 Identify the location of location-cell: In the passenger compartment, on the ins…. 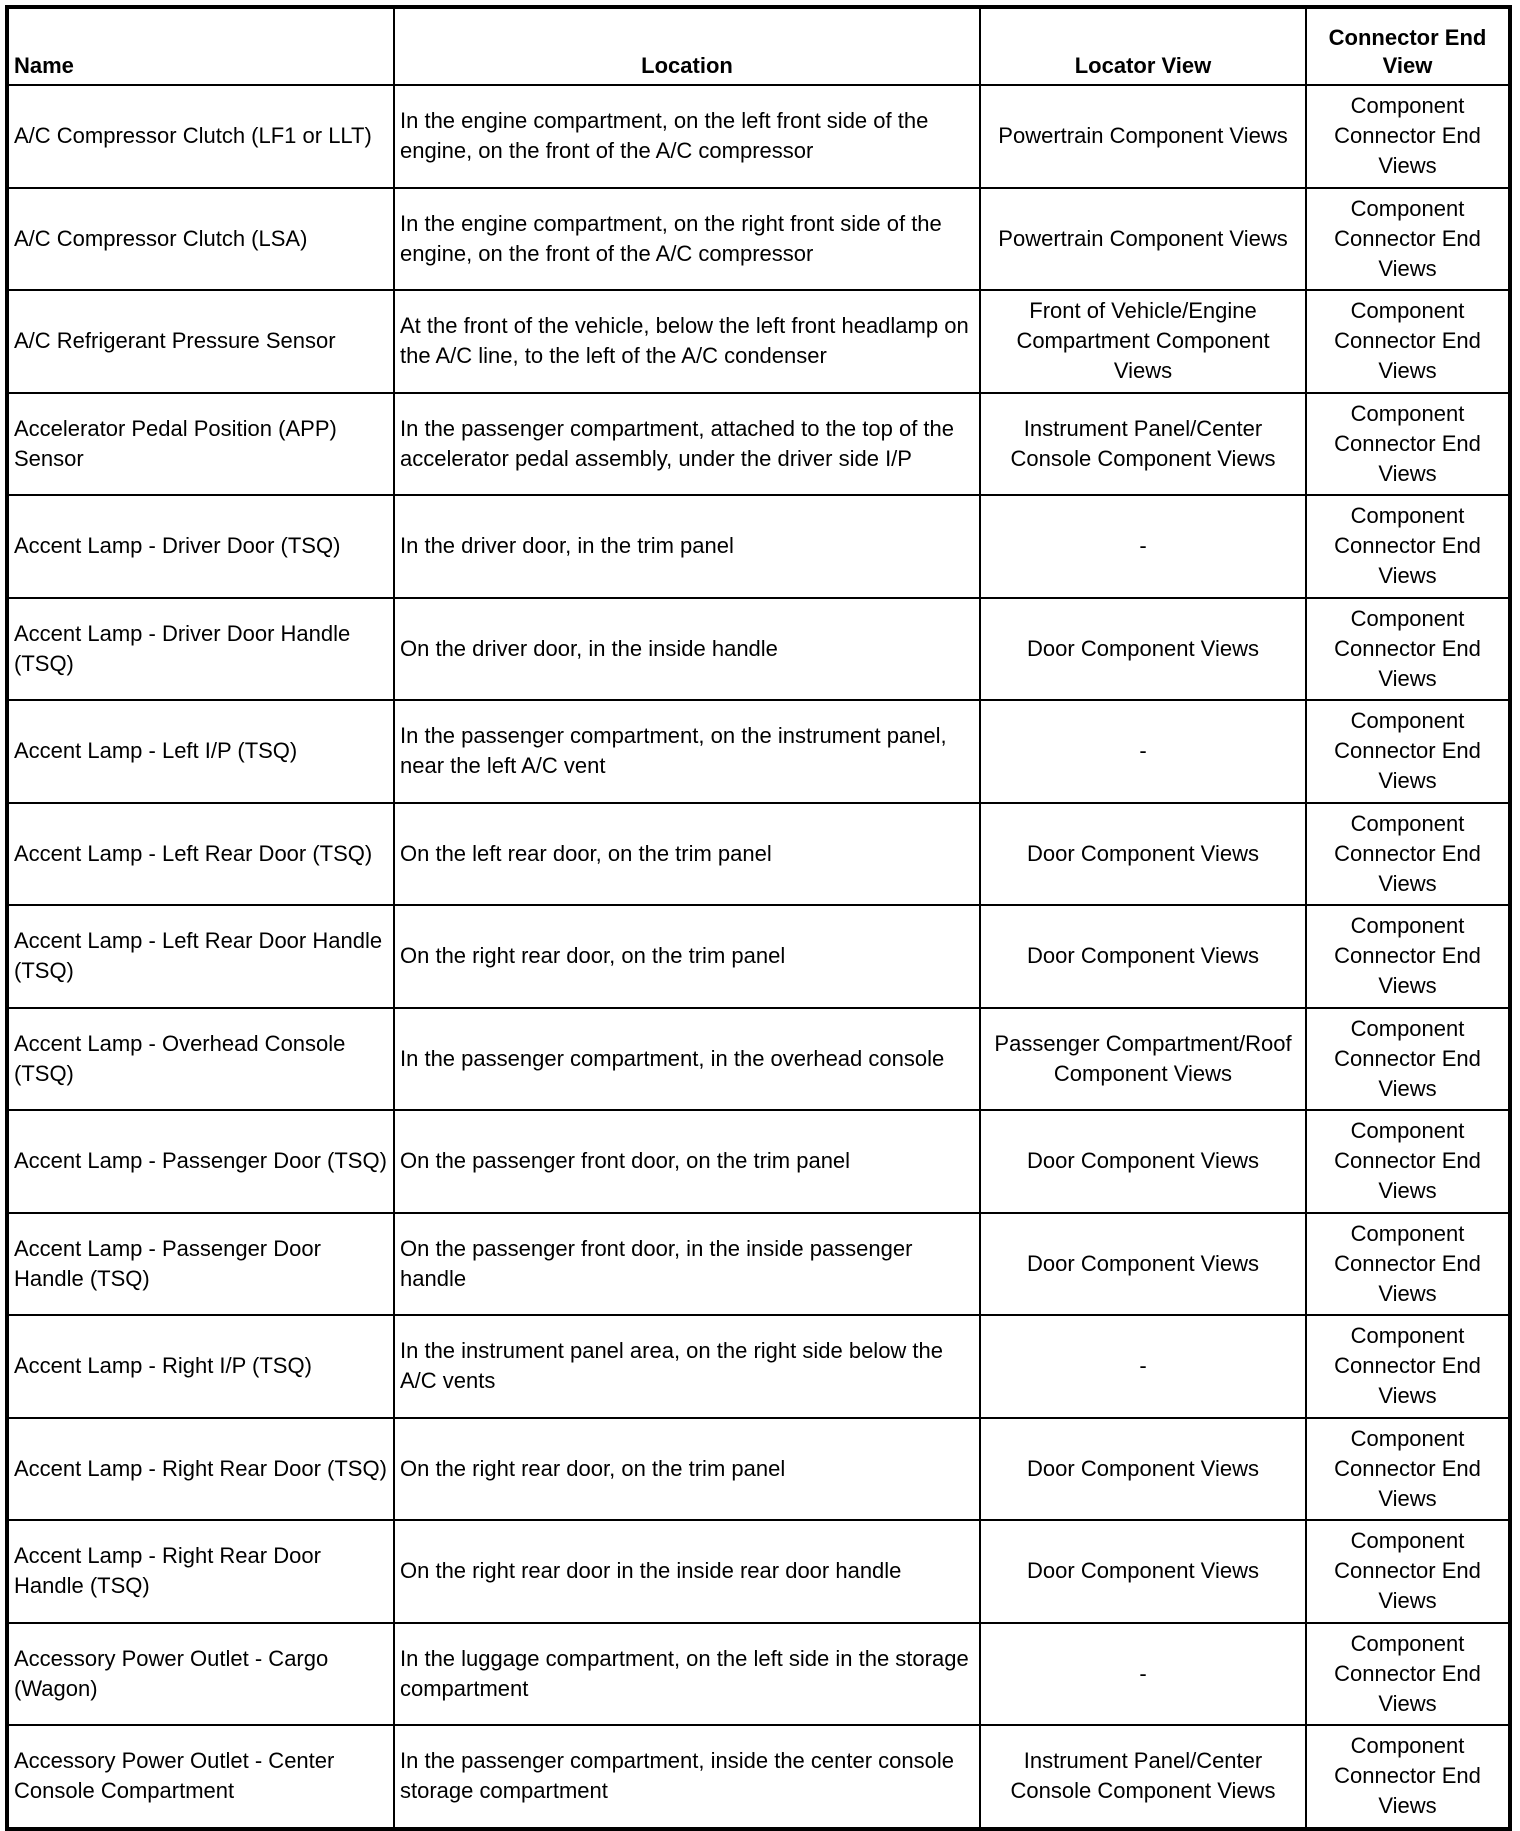
(687, 751).